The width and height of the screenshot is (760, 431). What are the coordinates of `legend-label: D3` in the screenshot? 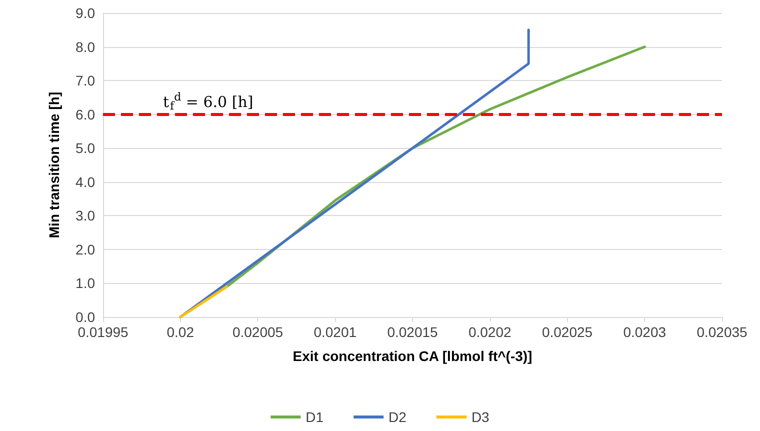 It's located at (480, 417).